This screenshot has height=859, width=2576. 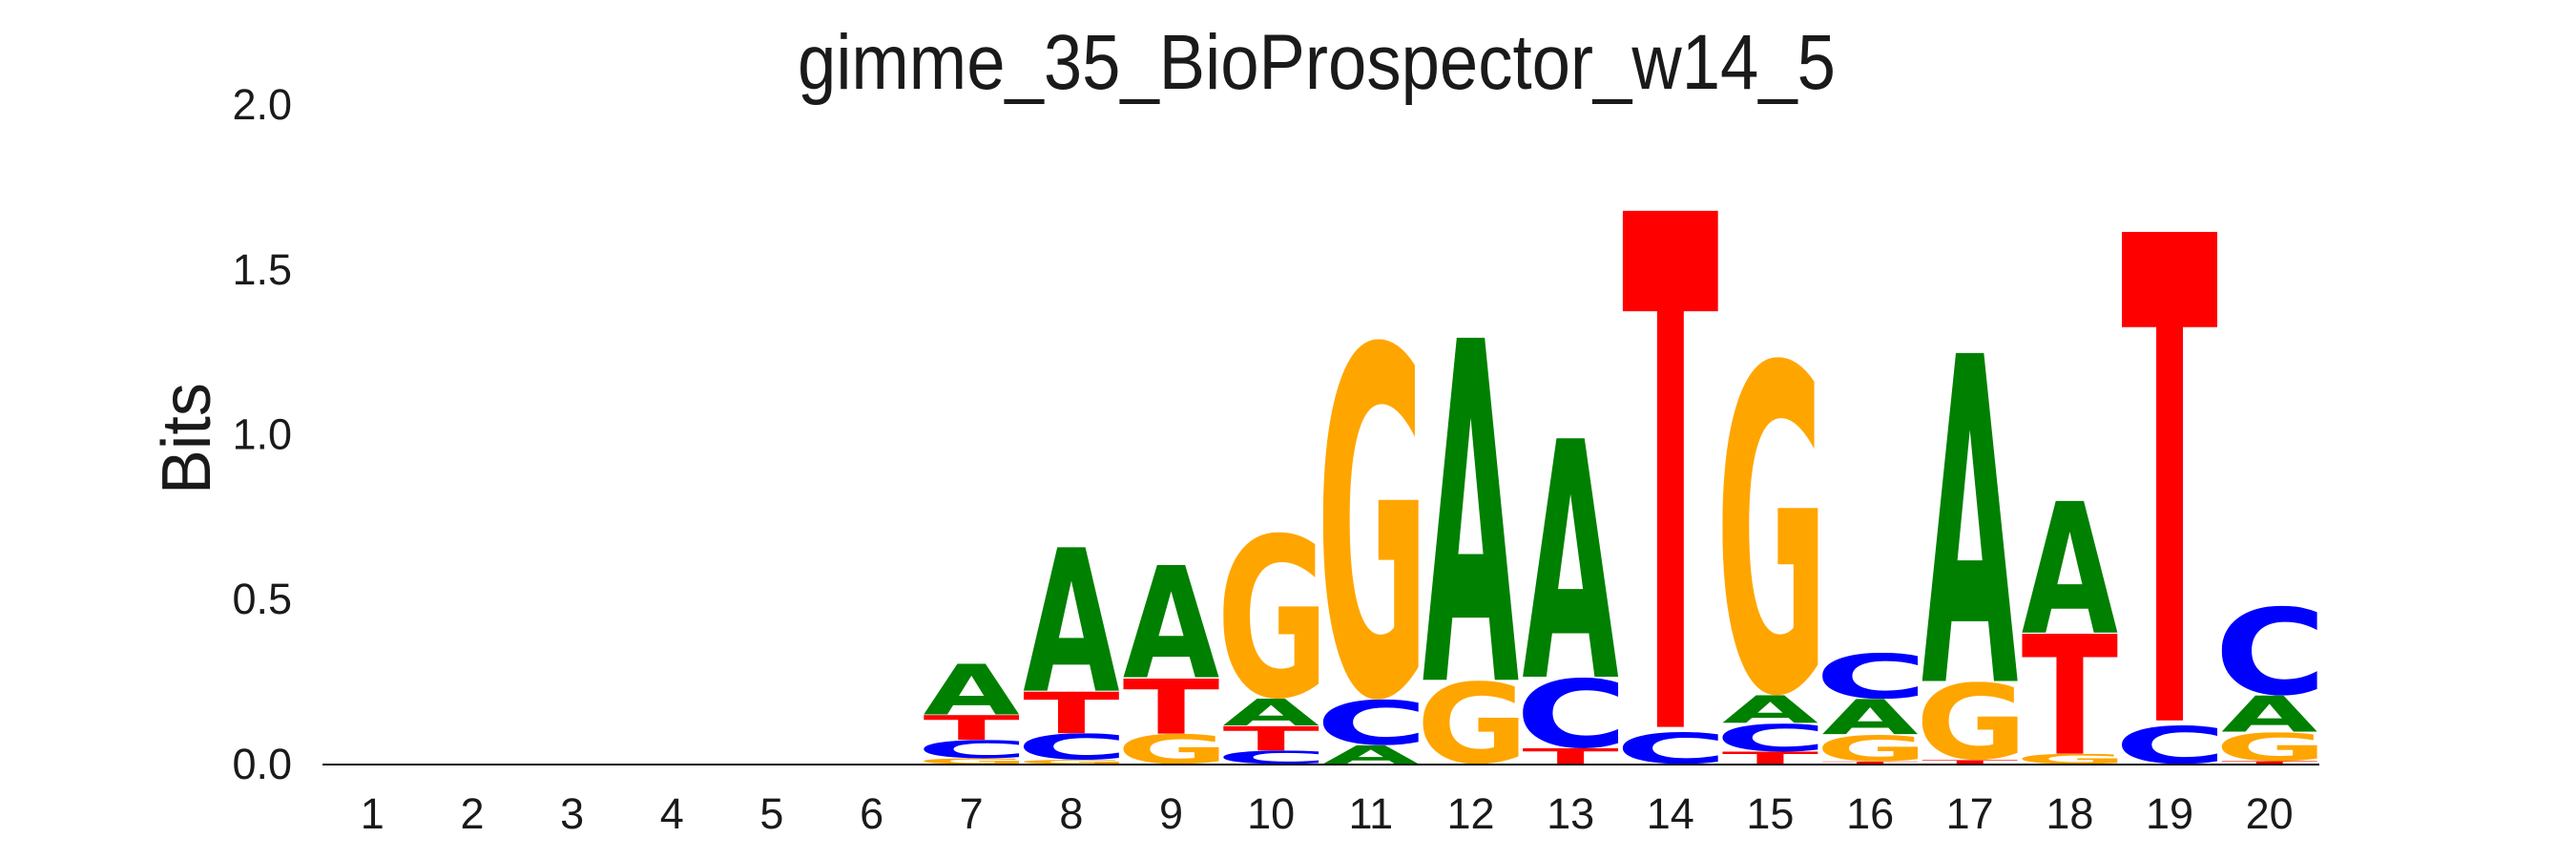 I want to click on svg-text: 17, so click(x=1970, y=813).